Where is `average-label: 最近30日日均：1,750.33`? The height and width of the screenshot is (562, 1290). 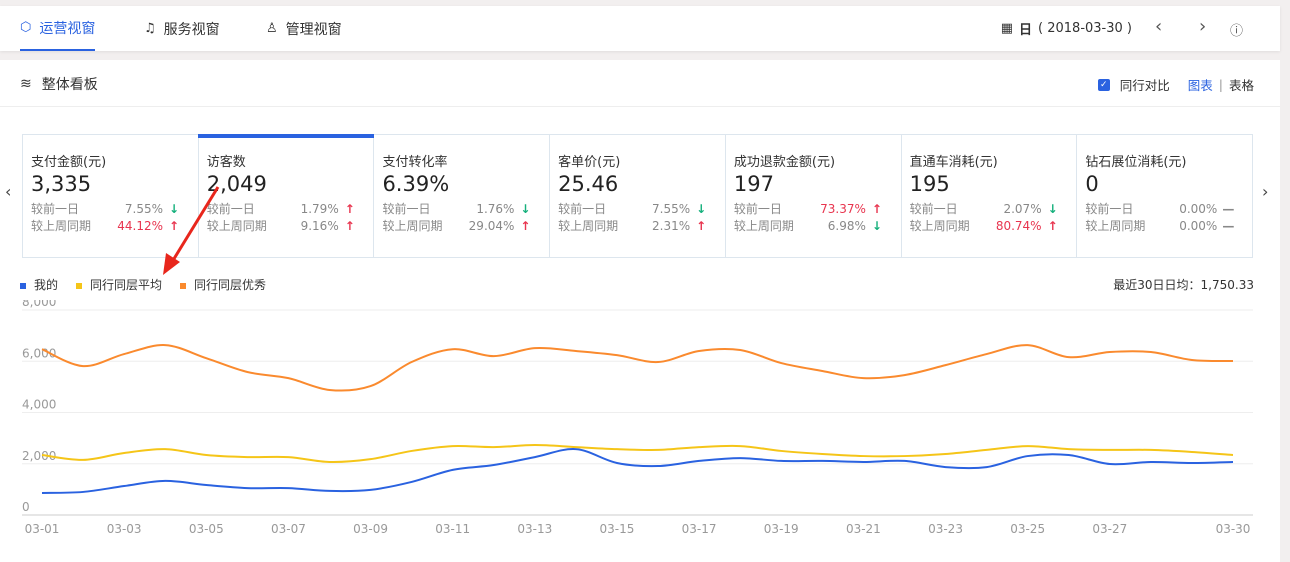
average-label: 最近30日日均：1,750.33 is located at coordinates (1183, 285).